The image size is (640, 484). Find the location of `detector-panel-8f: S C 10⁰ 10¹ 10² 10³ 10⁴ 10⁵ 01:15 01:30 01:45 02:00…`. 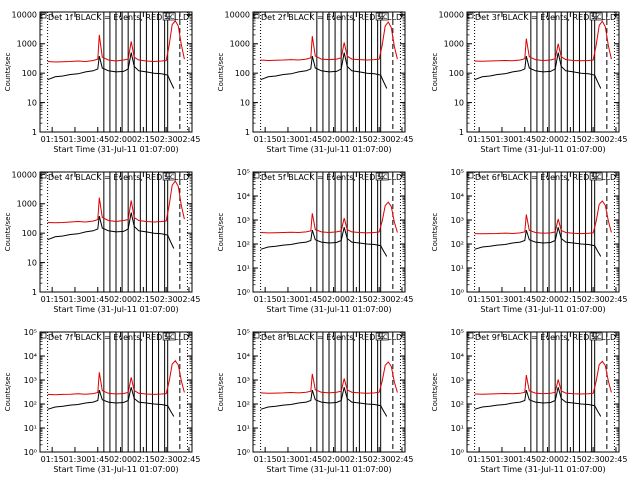

detector-panel-8f: S C 10⁰ 10¹ 10² 10³ 10⁴ 10⁵ 01:15 01:30 01:45 02:00… is located at coordinates (315, 401).